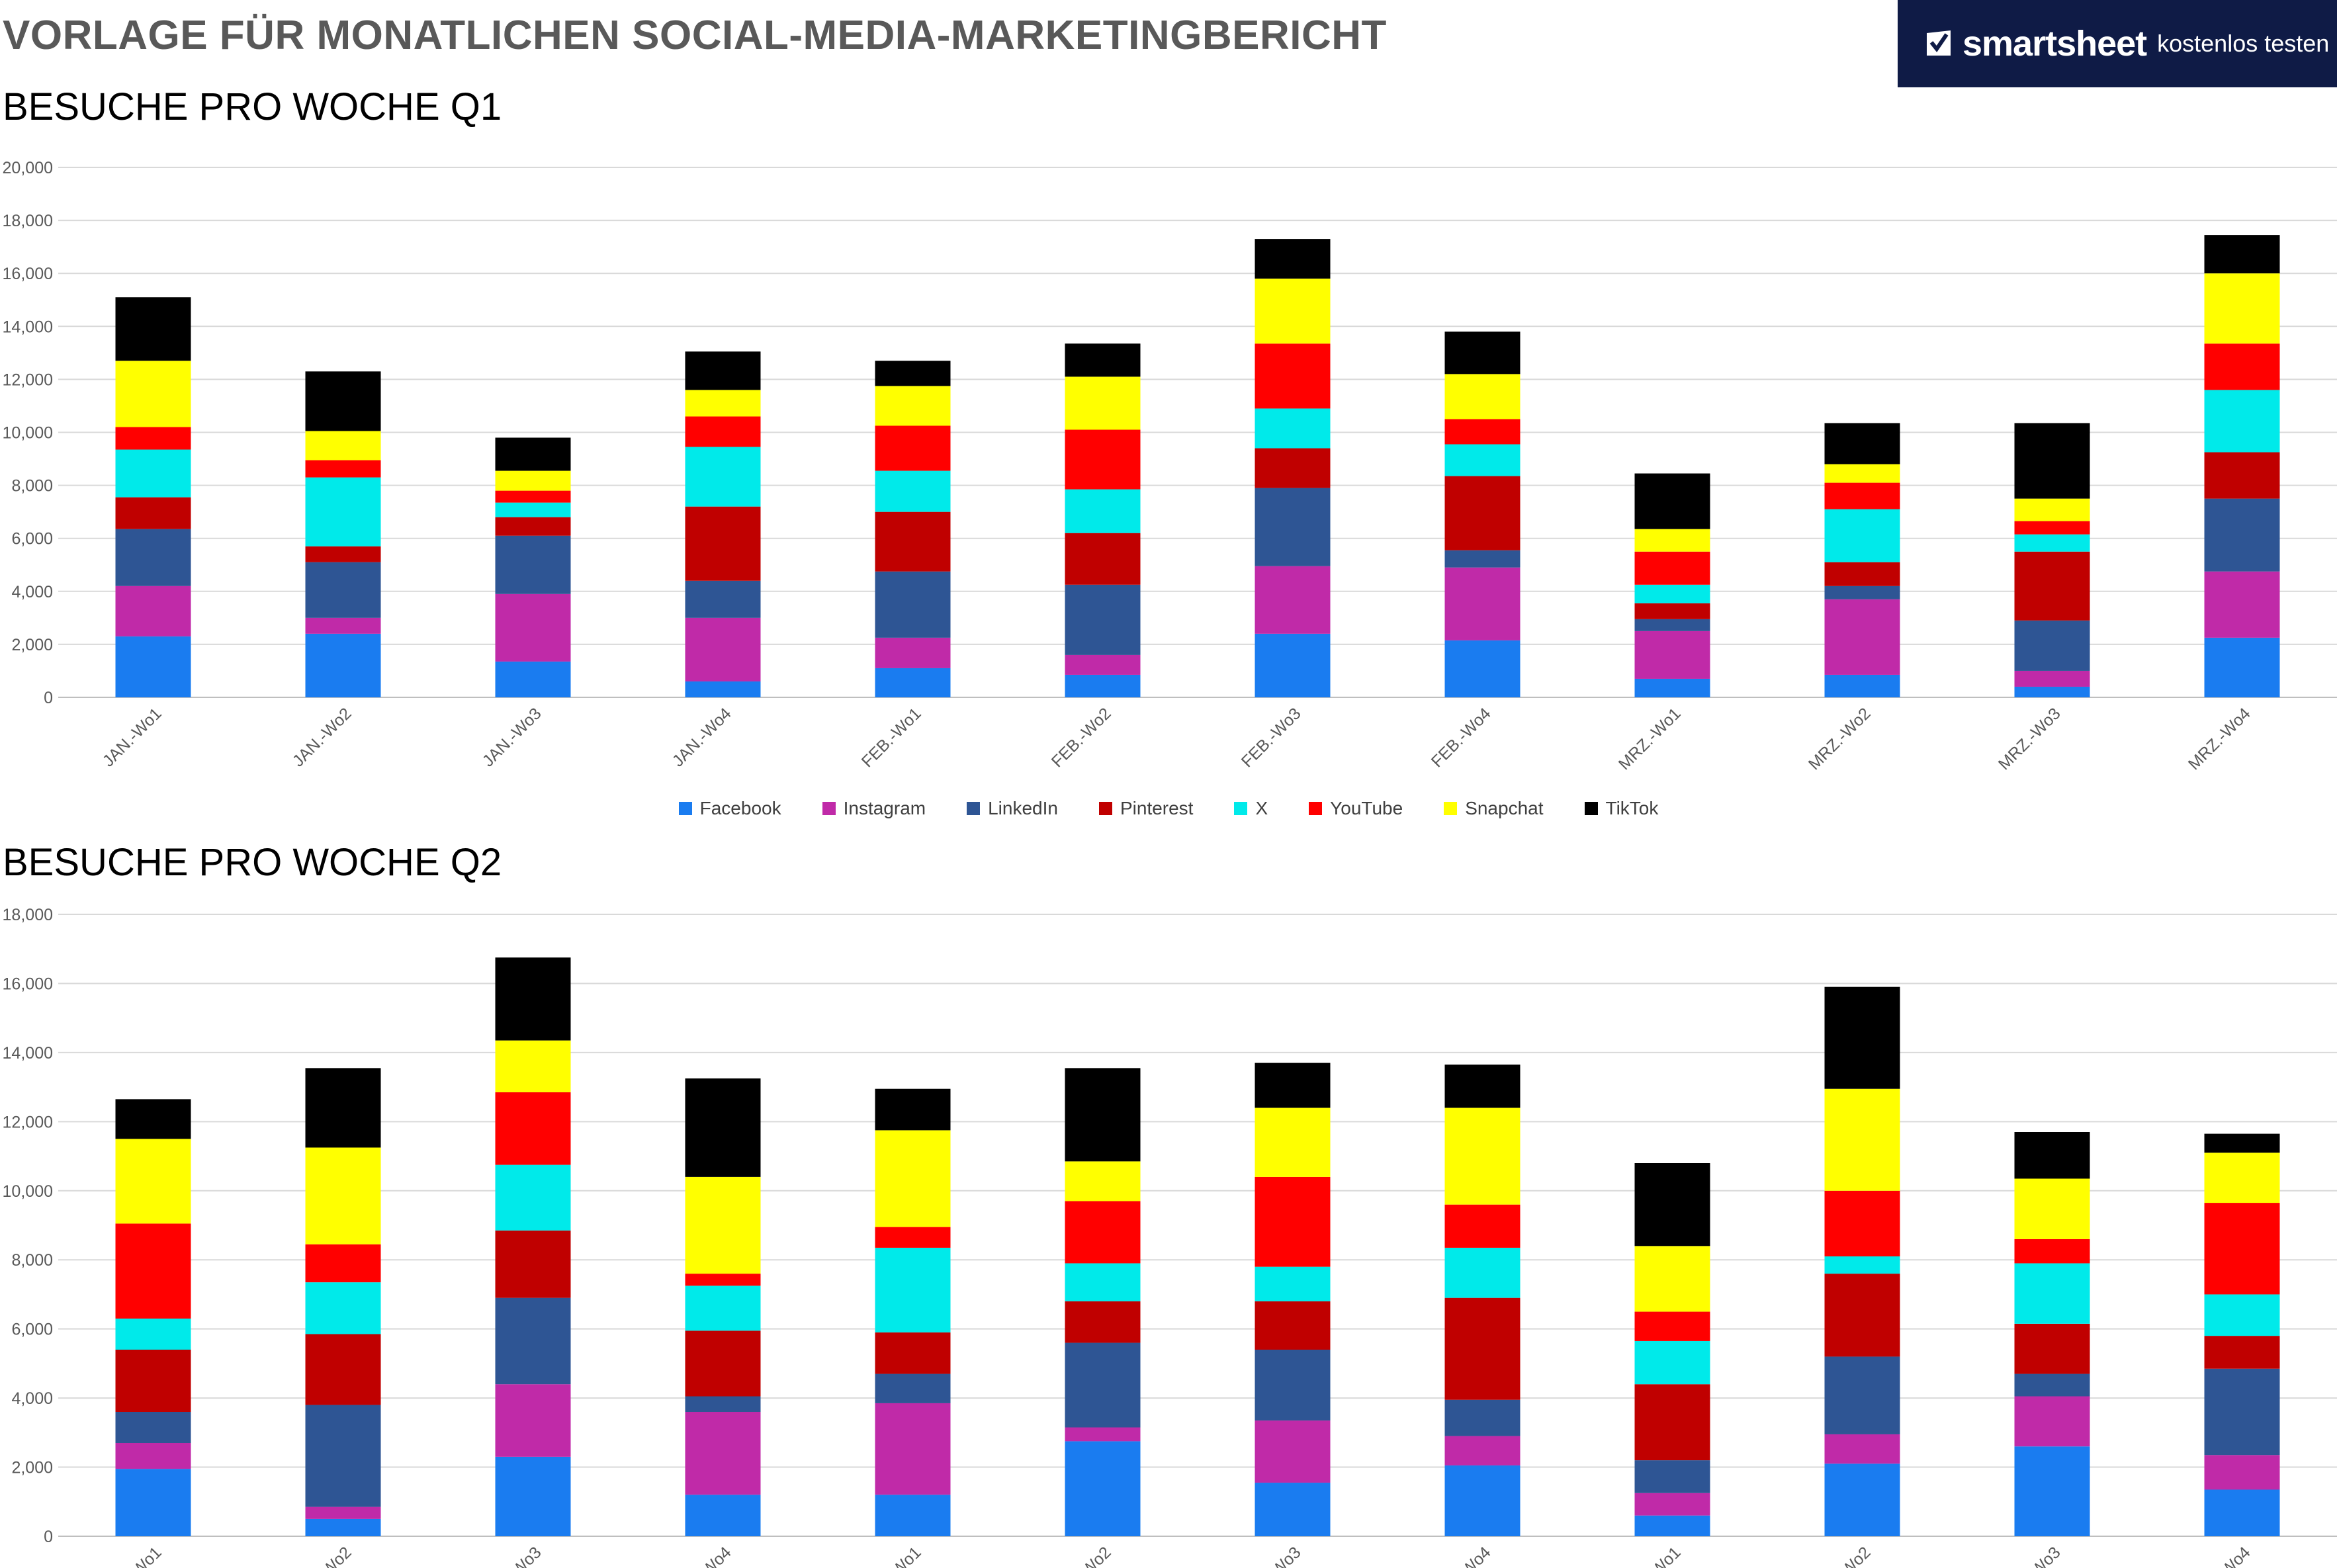 This screenshot has width=2337, height=1568. What do you see at coordinates (2117, 44) in the screenshot?
I see `smartsheet-logo-button: smartsheet kostenlos testen` at bounding box center [2117, 44].